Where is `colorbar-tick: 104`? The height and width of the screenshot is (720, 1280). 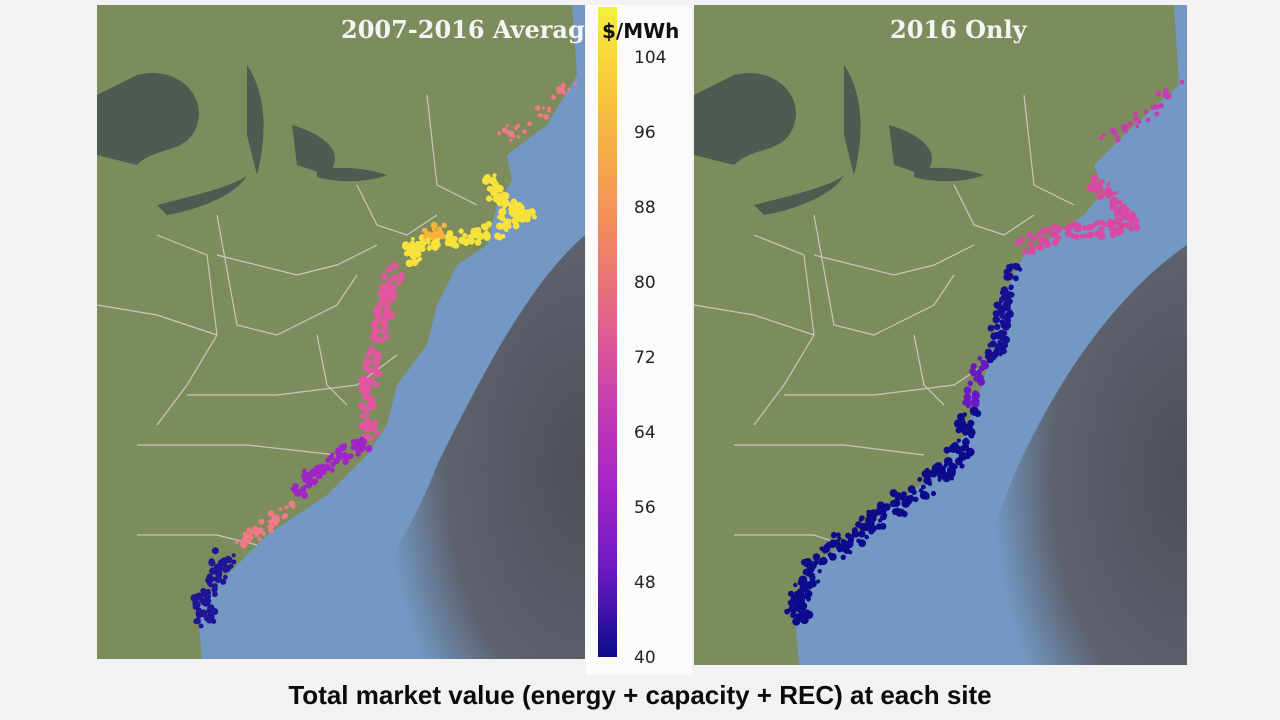
colorbar-tick: 104 is located at coordinates (650, 58).